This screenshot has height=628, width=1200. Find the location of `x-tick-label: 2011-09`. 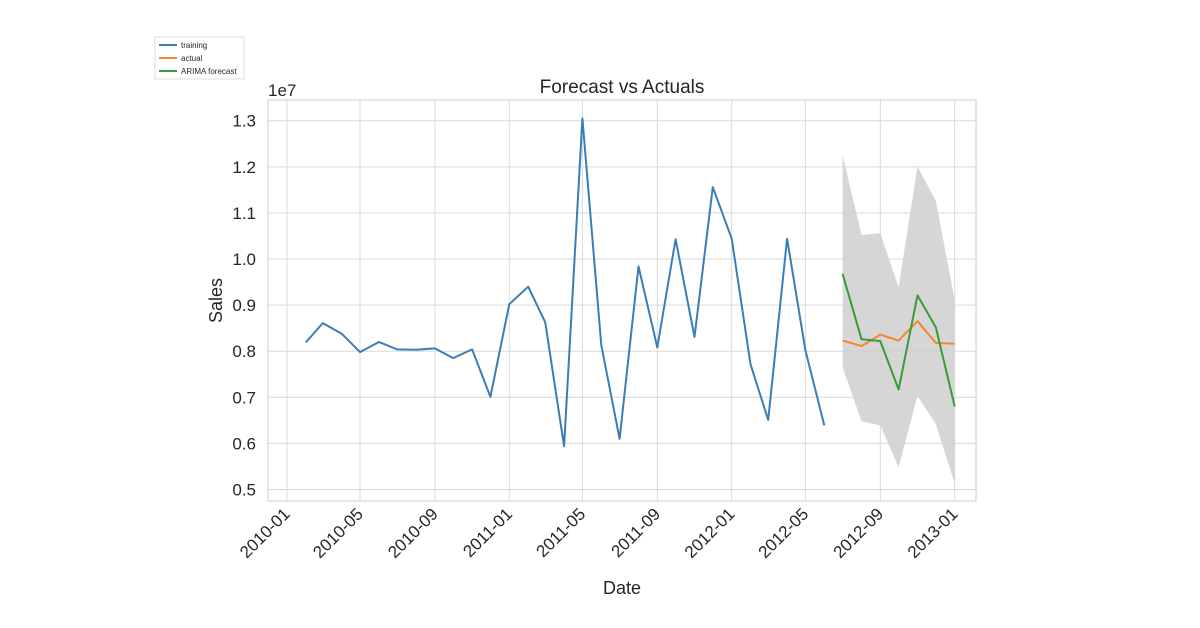

x-tick-label: 2011-09 is located at coordinates (635, 532).